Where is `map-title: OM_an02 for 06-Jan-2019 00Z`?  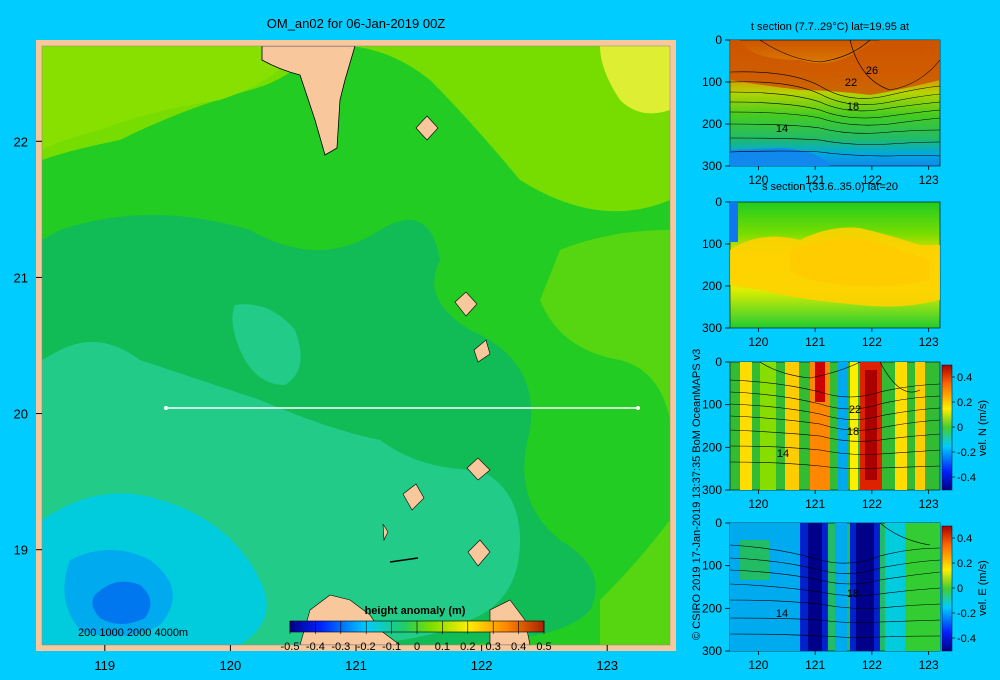 map-title: OM_an02 for 06-Jan-2019 00Z is located at coordinates (356, 23).